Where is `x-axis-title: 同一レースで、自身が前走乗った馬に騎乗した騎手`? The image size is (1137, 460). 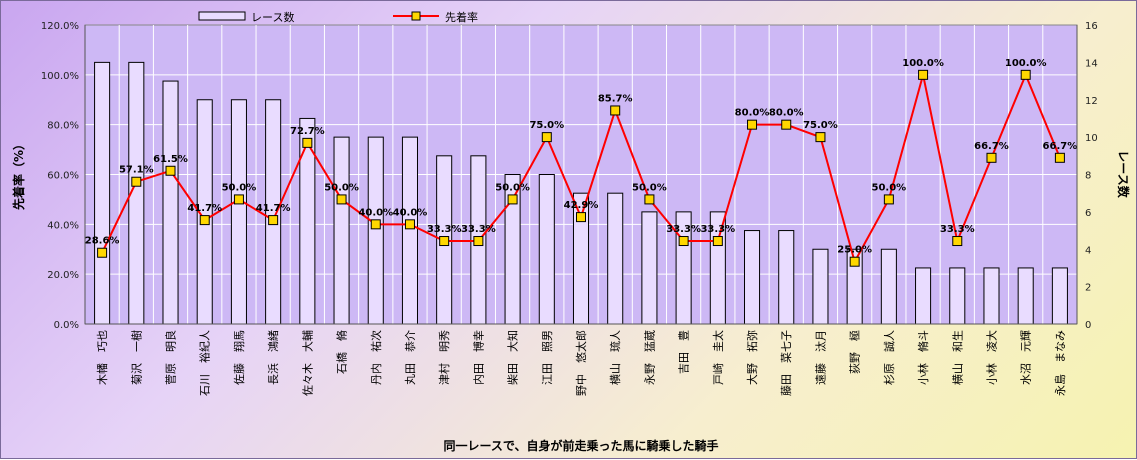
x-axis-title: 同一レースで、自身が前走乗った馬に騎乗した騎手 is located at coordinates (581, 445).